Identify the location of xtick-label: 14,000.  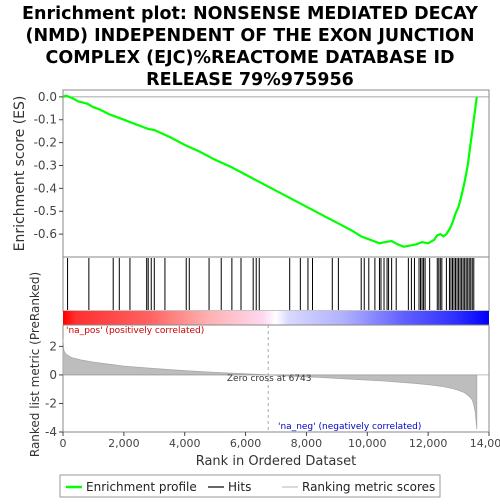
(485, 443).